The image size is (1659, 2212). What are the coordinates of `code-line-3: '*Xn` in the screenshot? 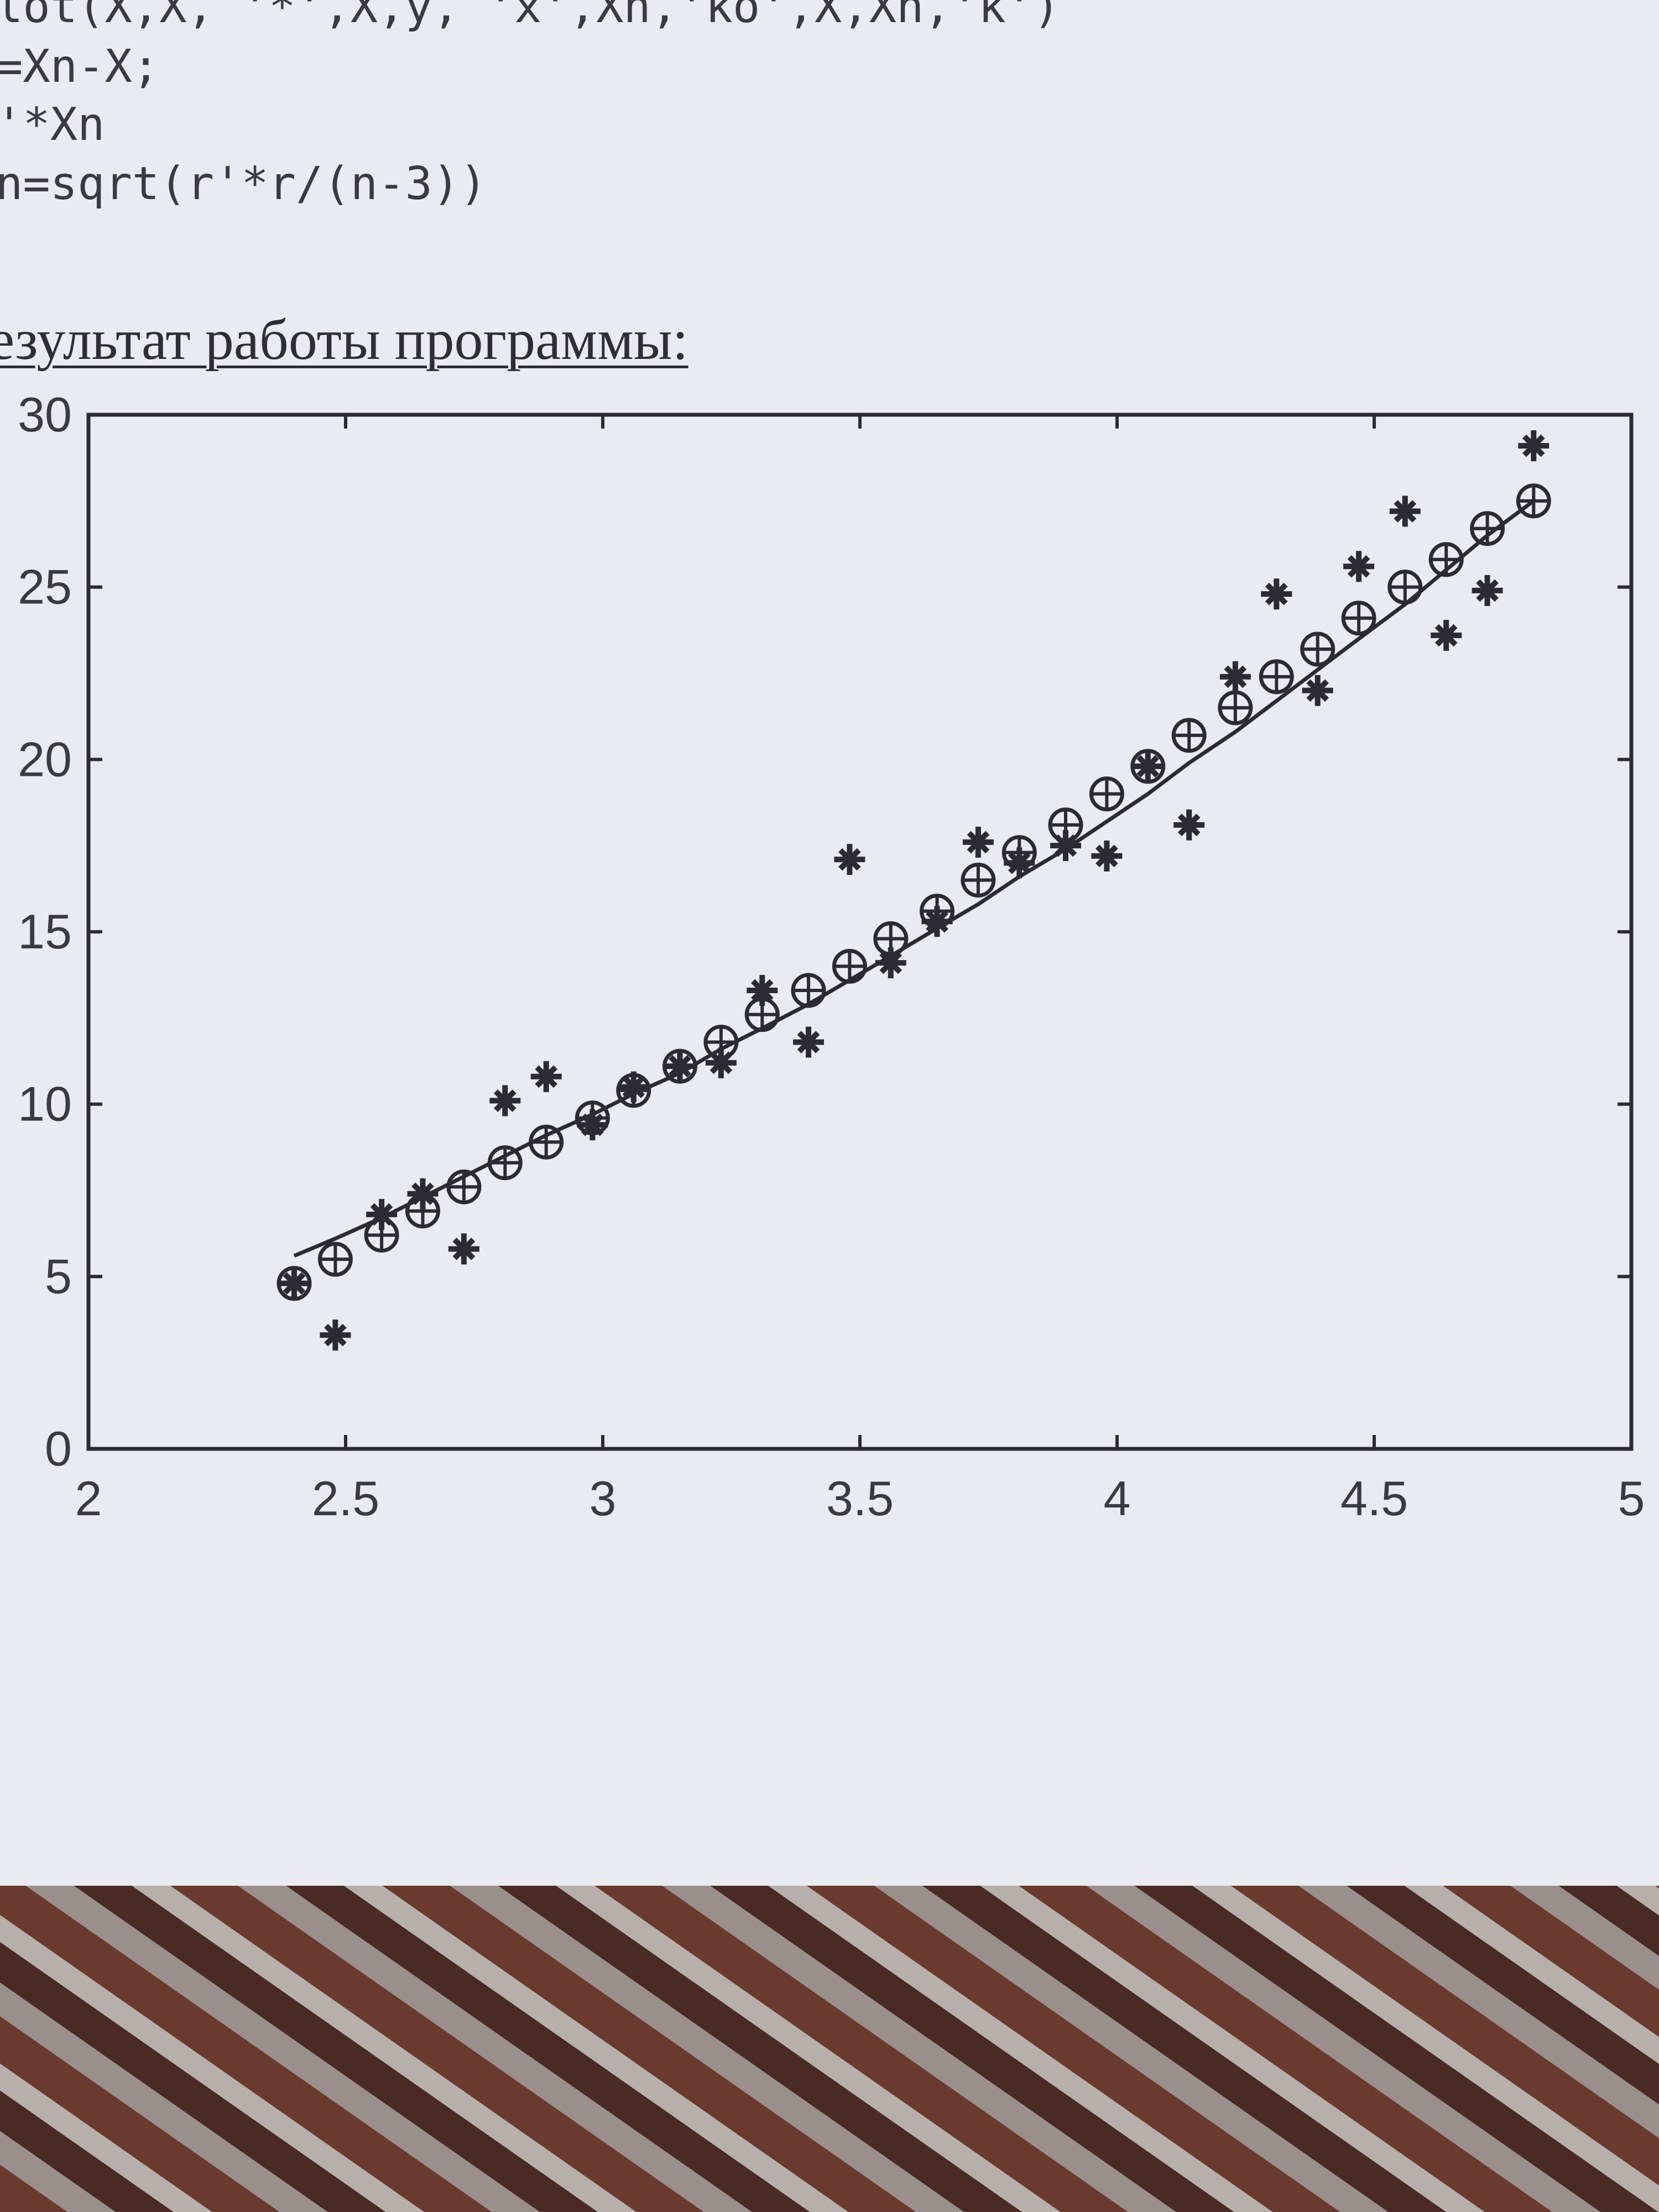 It's located at (53, 125).